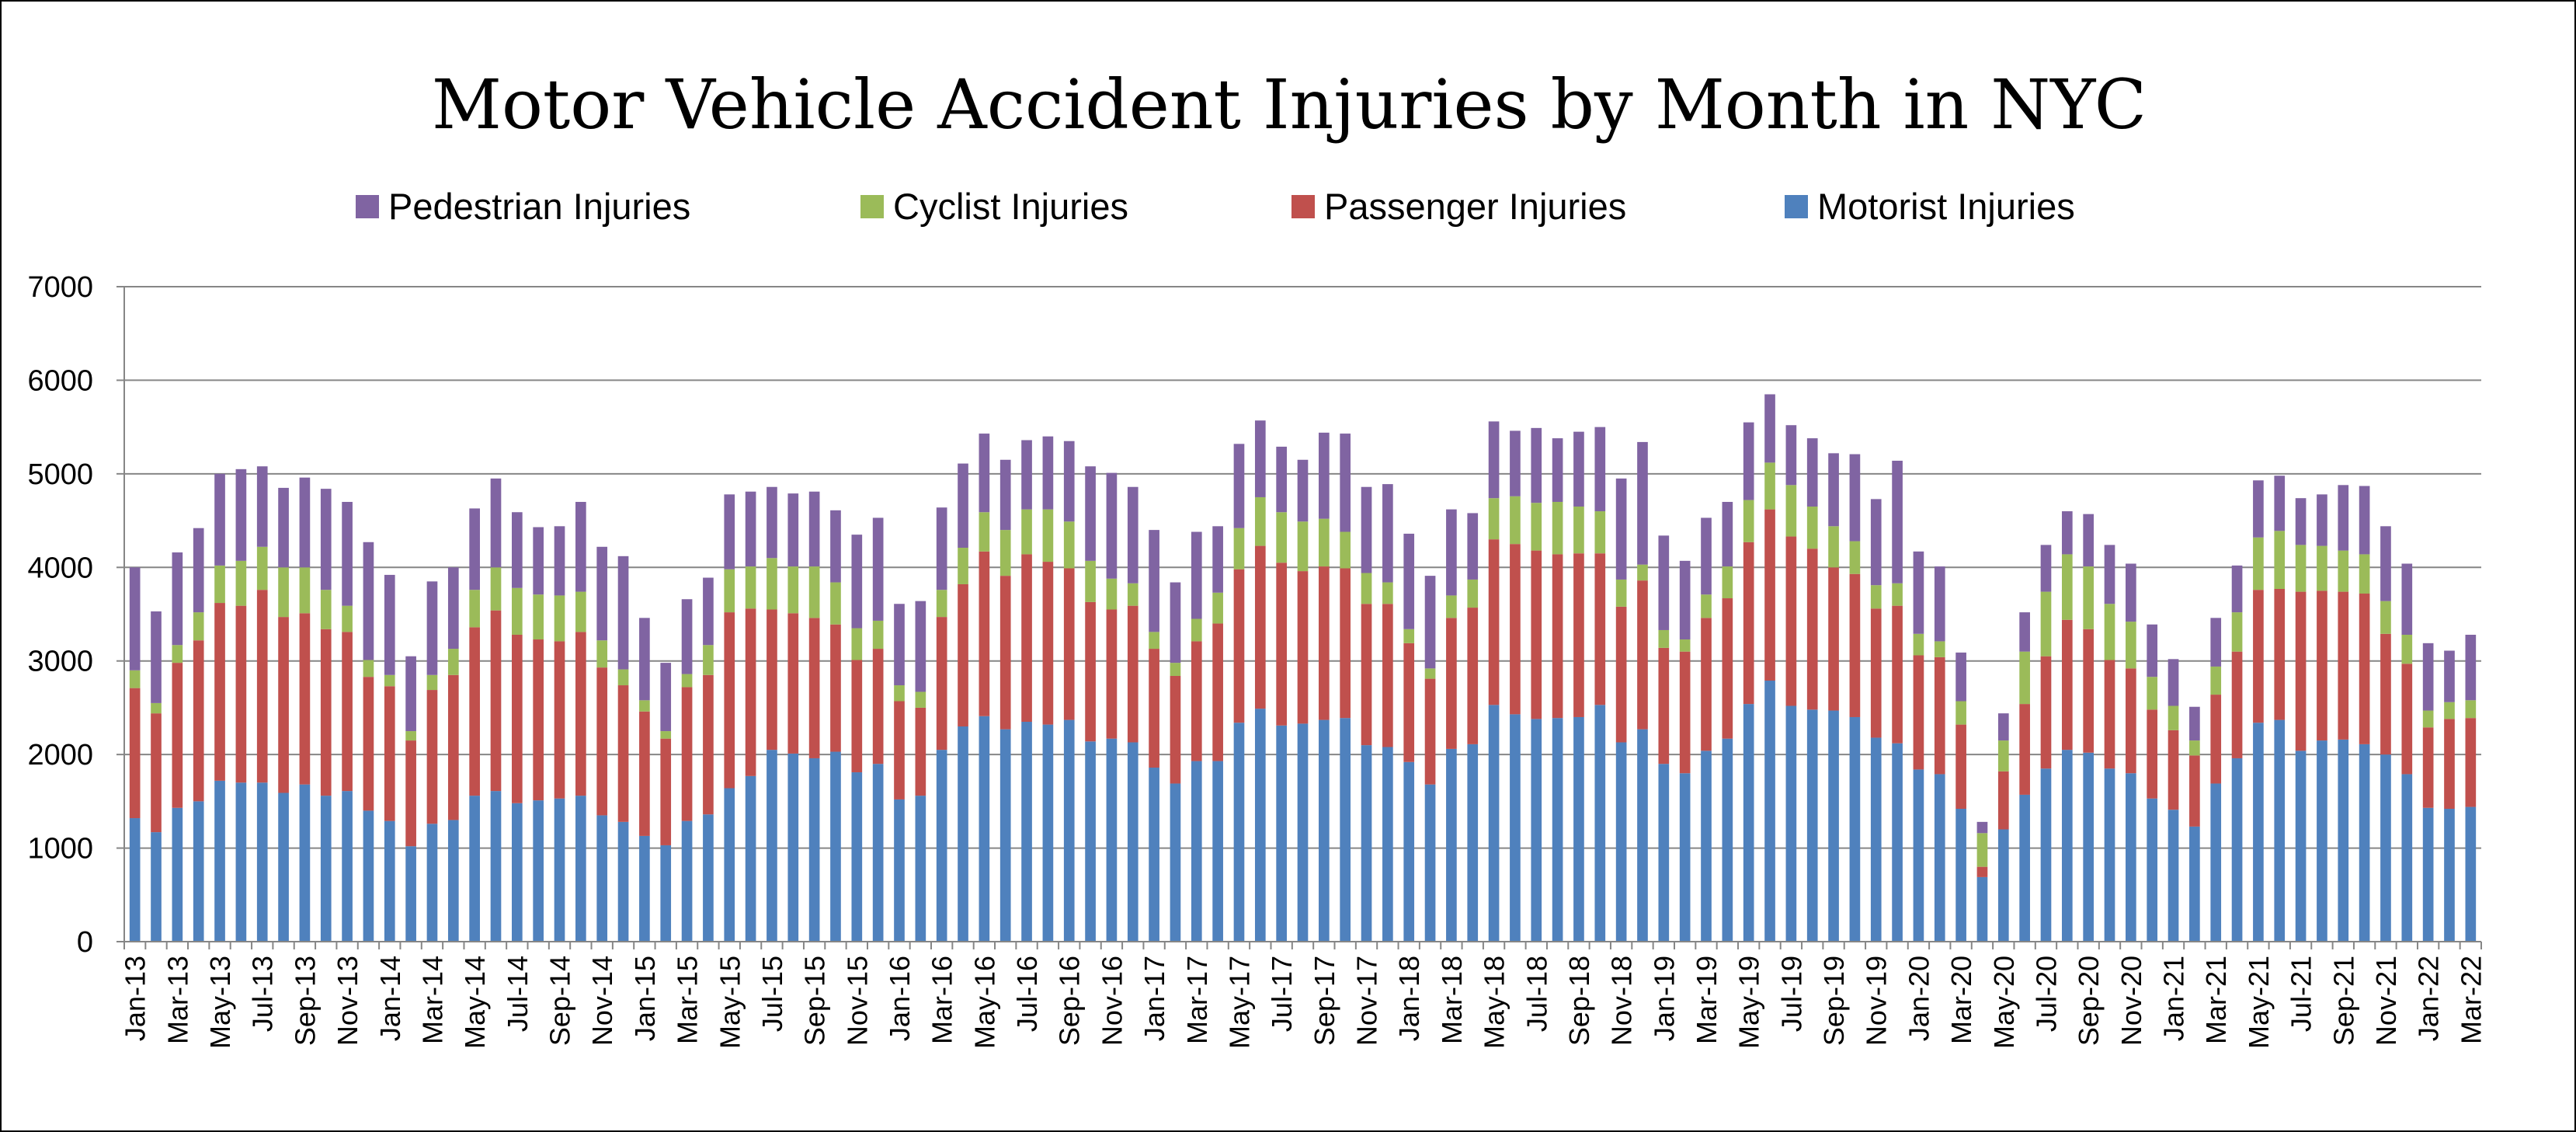 This screenshot has width=2576, height=1132. Describe the element at coordinates (994, 207) in the screenshot. I see `legend-item-cyclist-injuries: Cyclist Injuries` at that location.